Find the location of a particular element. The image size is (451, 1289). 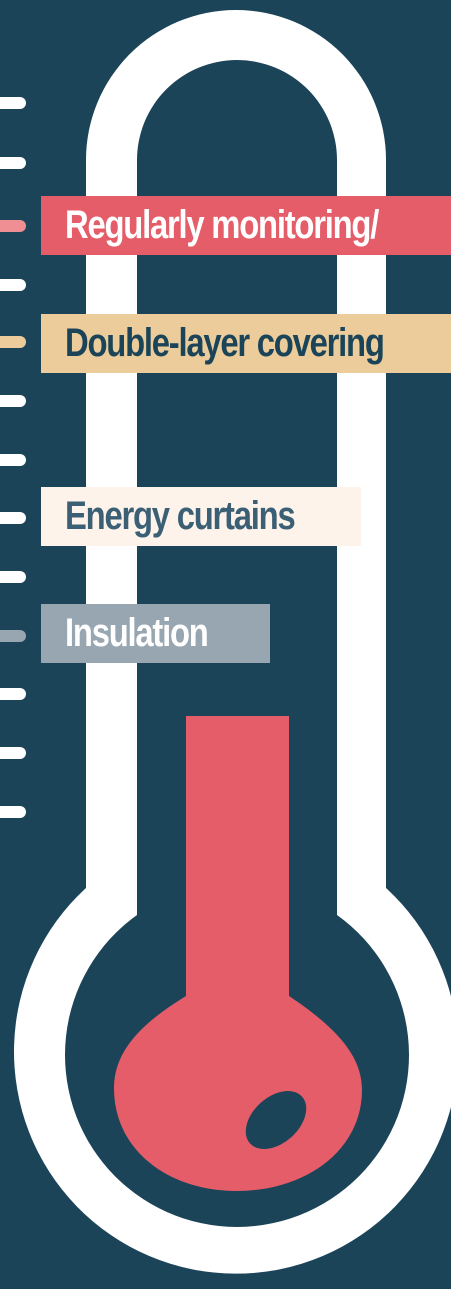

label-double-layer-covering: Double-layer covering is located at coordinates (246, 343).